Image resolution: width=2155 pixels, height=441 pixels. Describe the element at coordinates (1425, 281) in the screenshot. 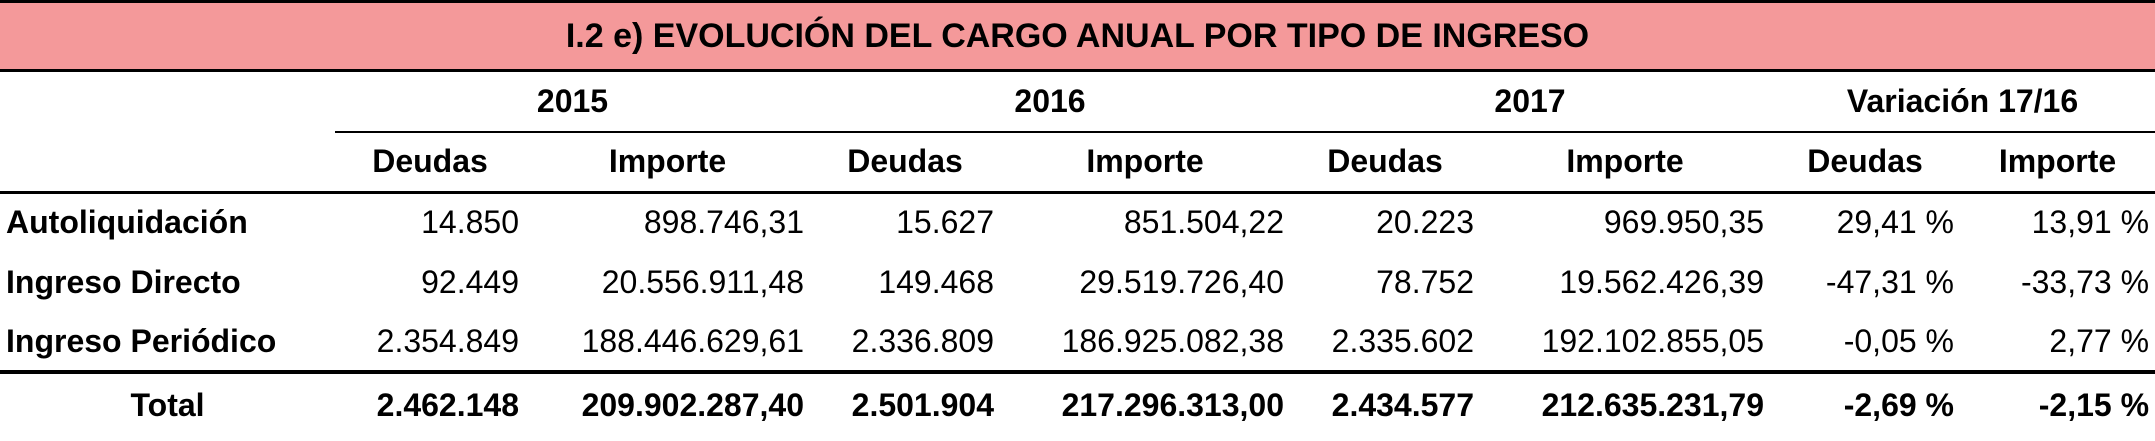

I see `table-cell: 78.752` at that location.